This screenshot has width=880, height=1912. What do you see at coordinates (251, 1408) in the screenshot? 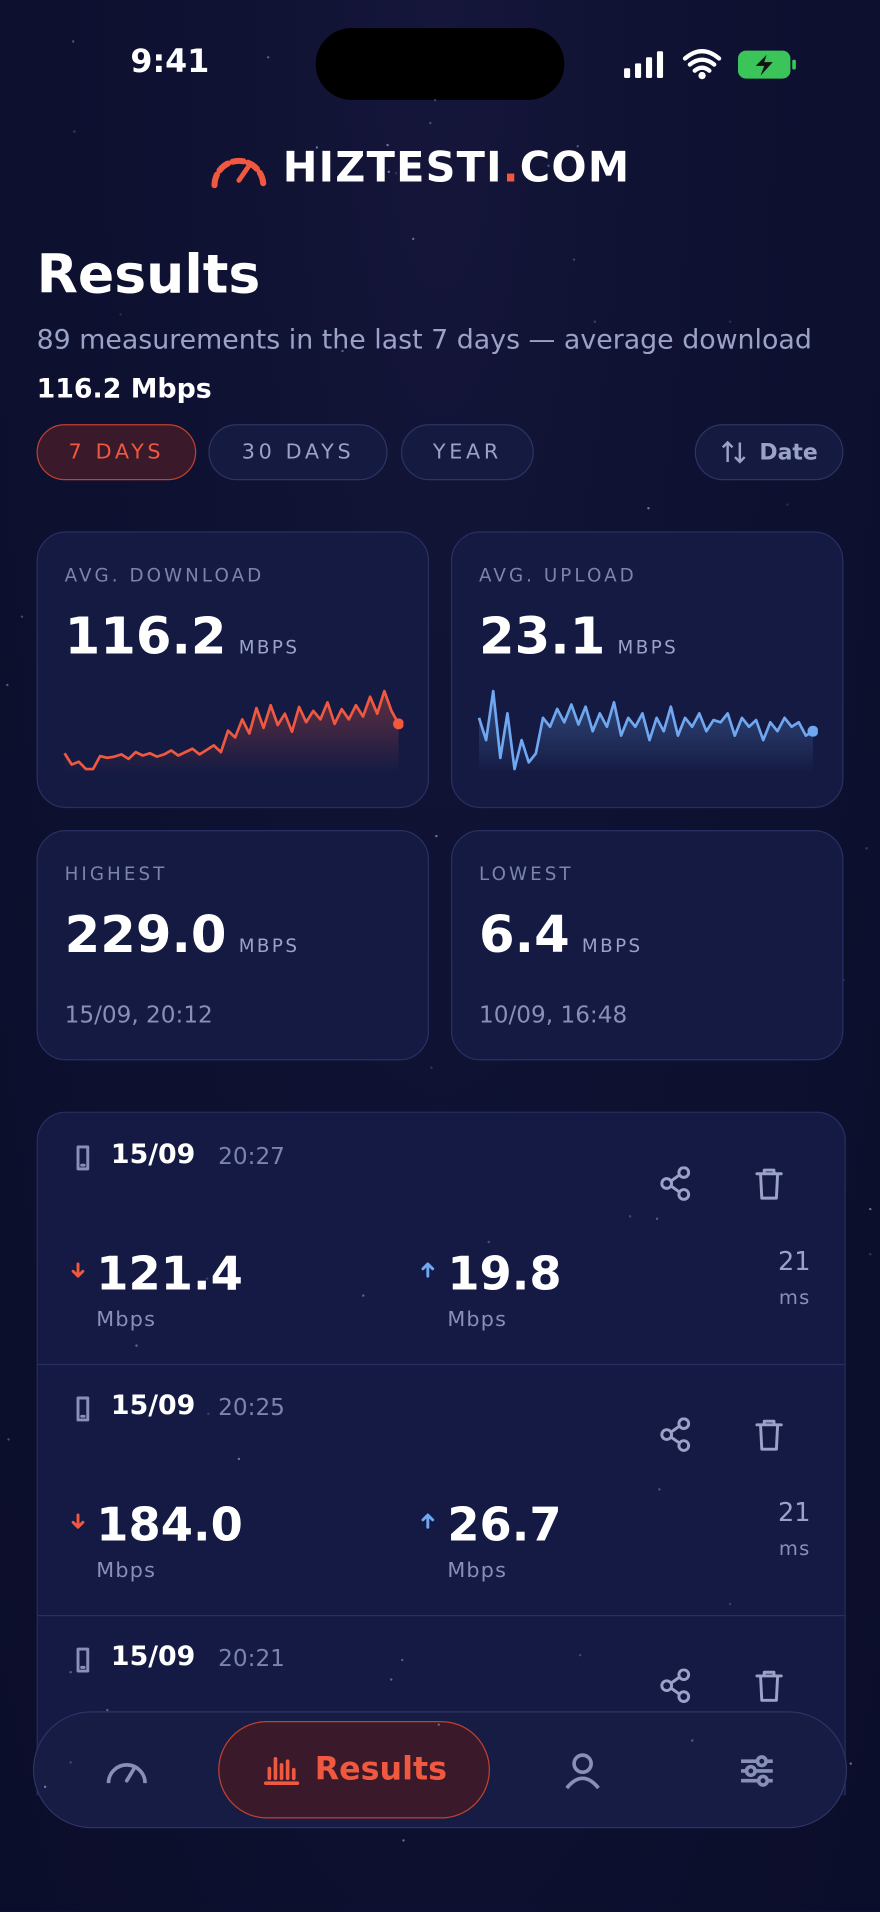
I see `result-time: 20:25` at bounding box center [251, 1408].